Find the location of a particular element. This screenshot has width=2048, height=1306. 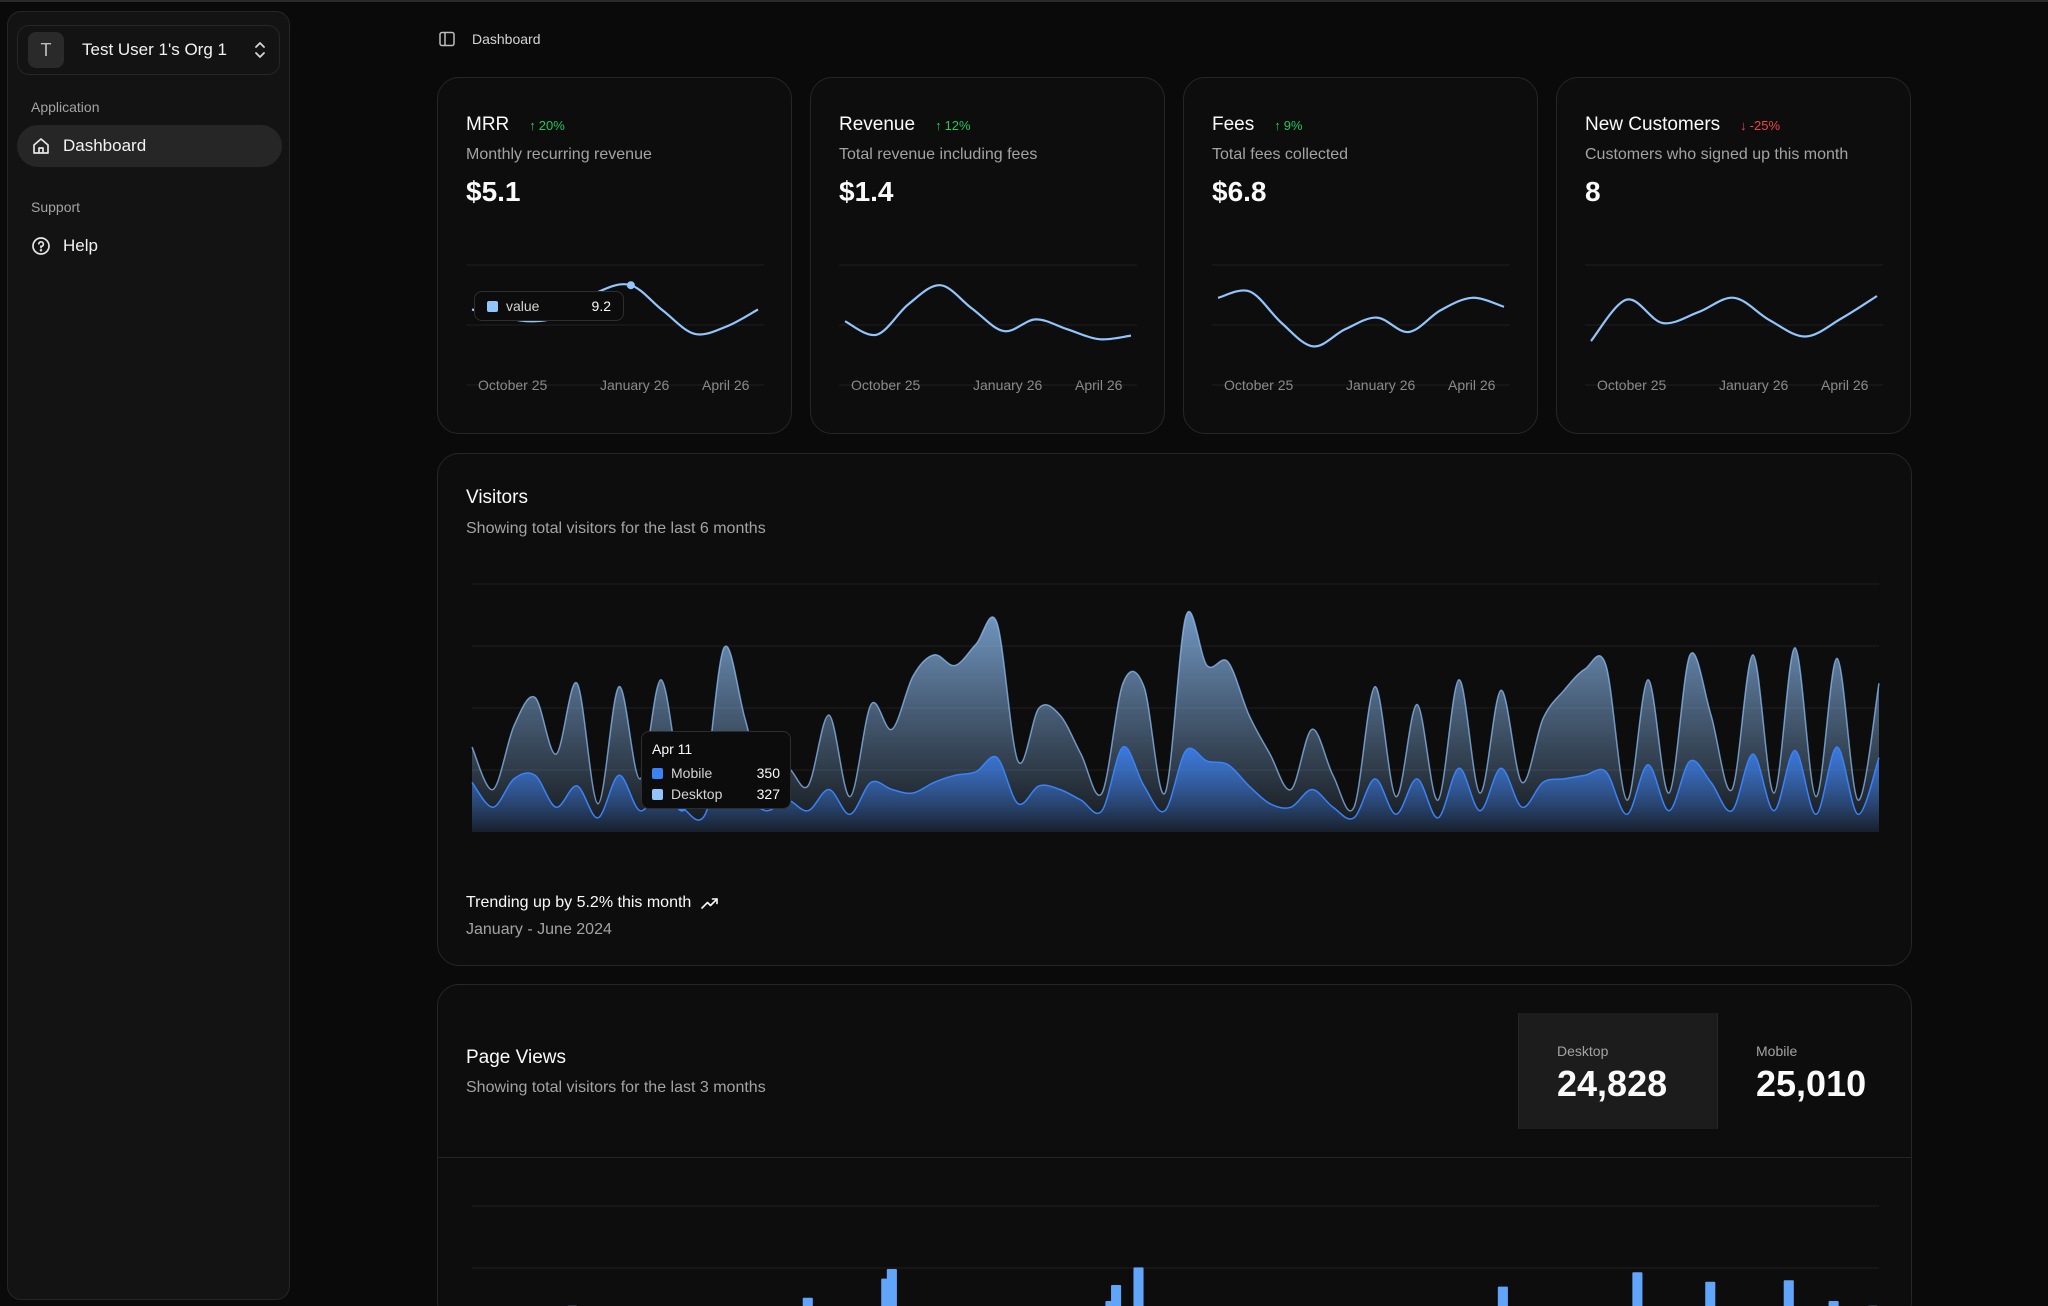

tooltip-row-mobile: Mobile 350 is located at coordinates (716, 773).